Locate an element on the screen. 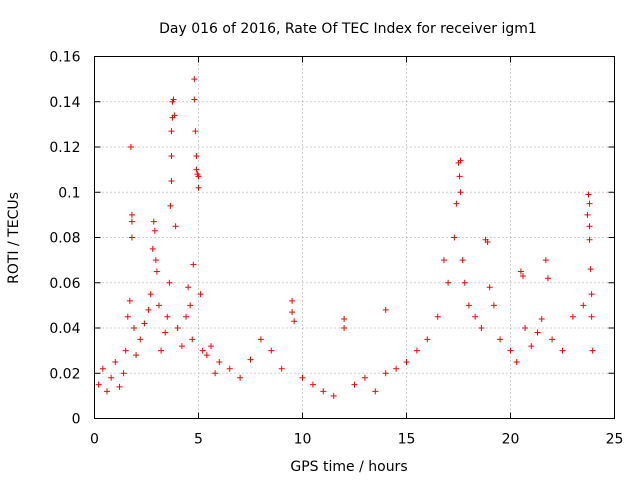 This screenshot has width=640, height=480. x-tick-label: 20 is located at coordinates (511, 440).